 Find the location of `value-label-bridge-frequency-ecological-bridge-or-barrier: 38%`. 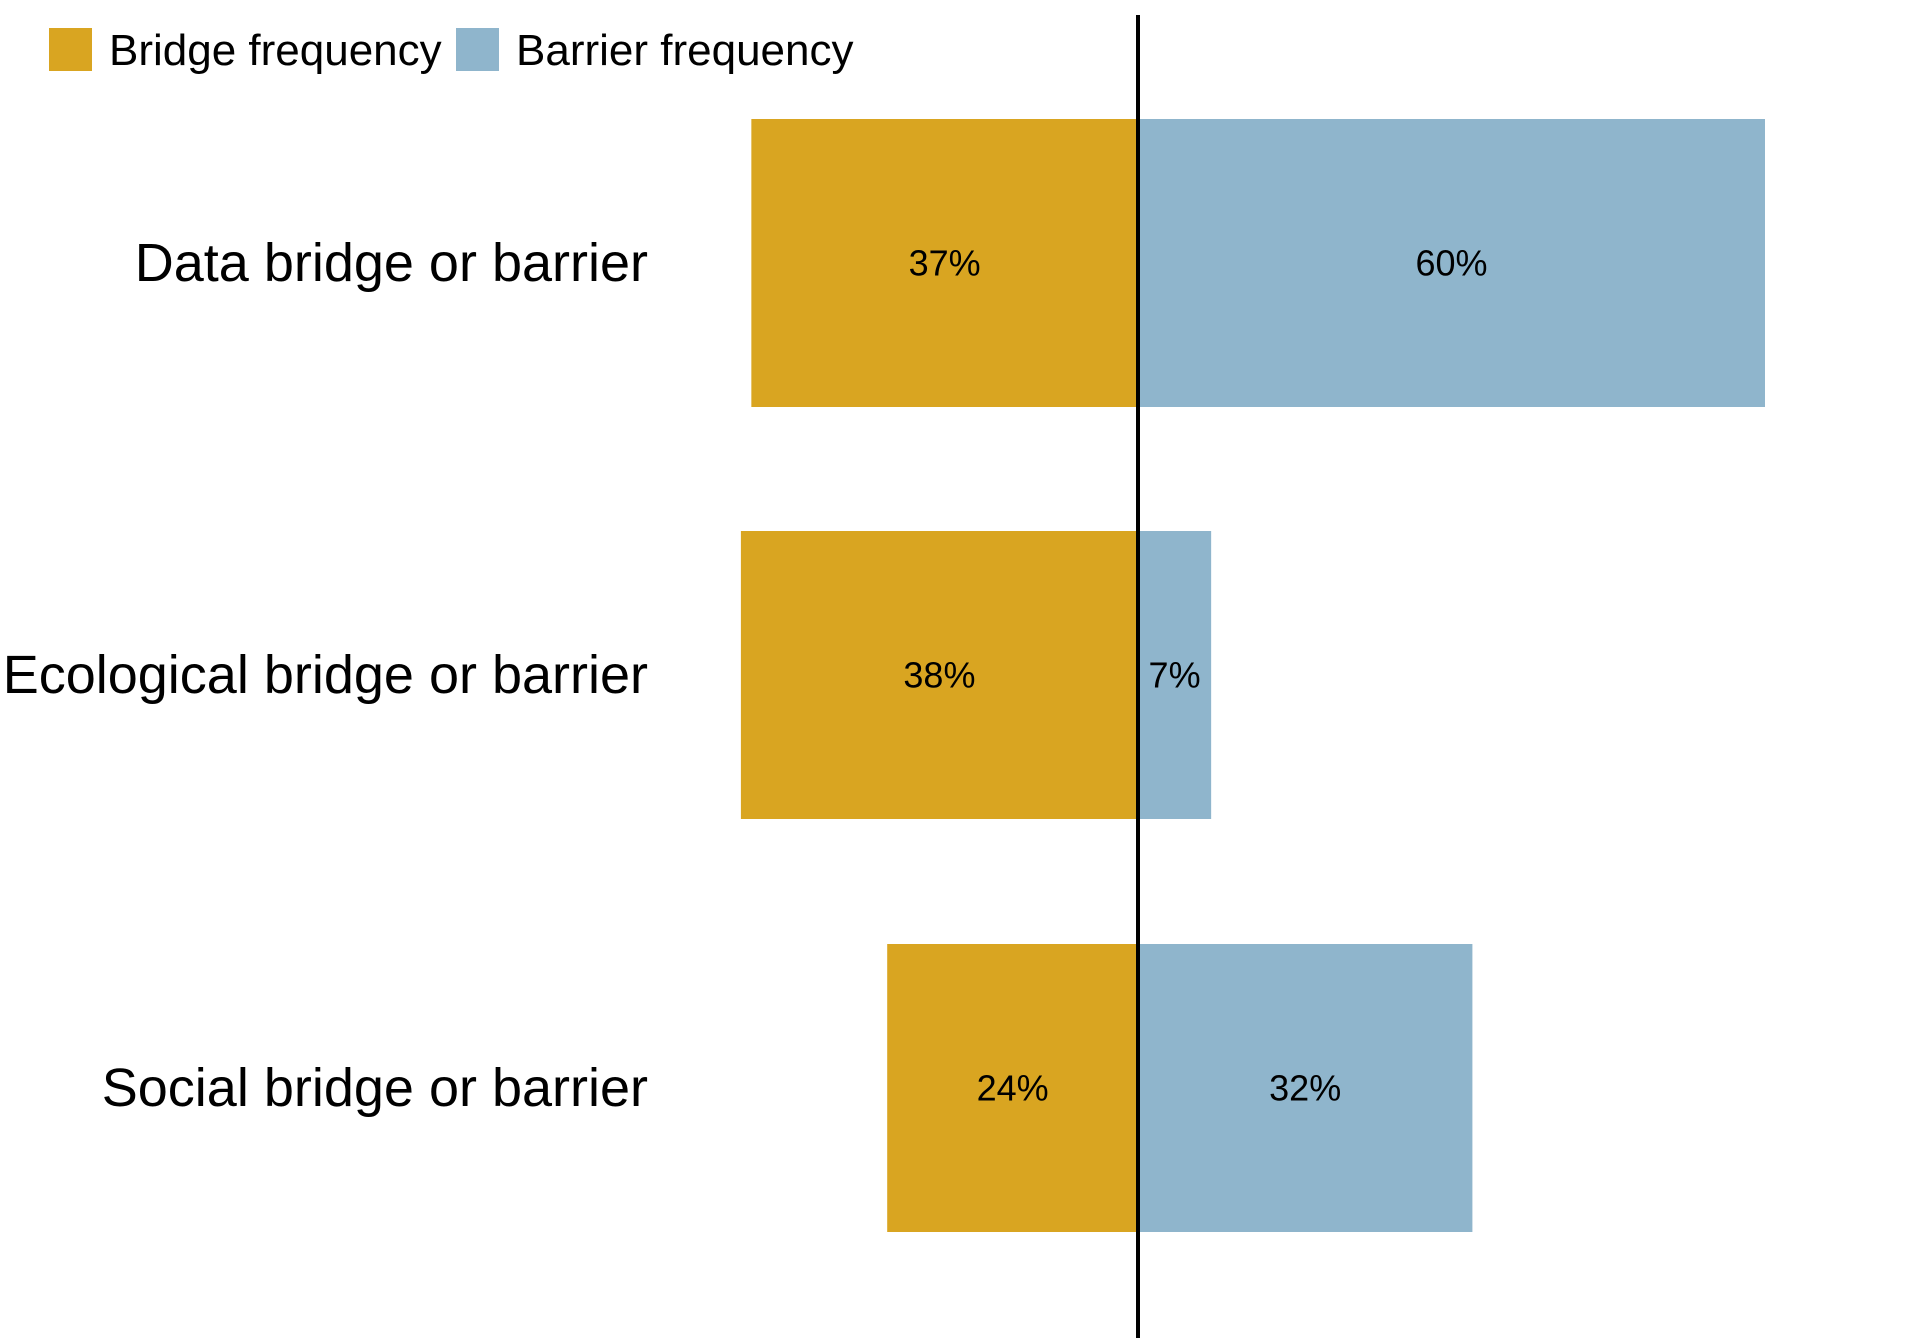

value-label-bridge-frequency-ecological-bridge-or-barrier: 38% is located at coordinates (939, 675).